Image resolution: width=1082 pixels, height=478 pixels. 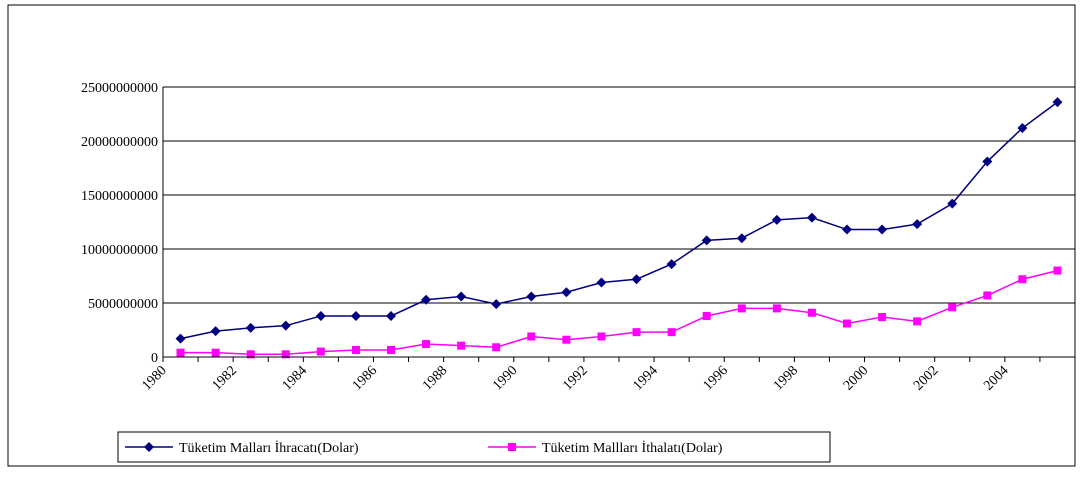 I want to click on series-line, so click(x=619, y=312).